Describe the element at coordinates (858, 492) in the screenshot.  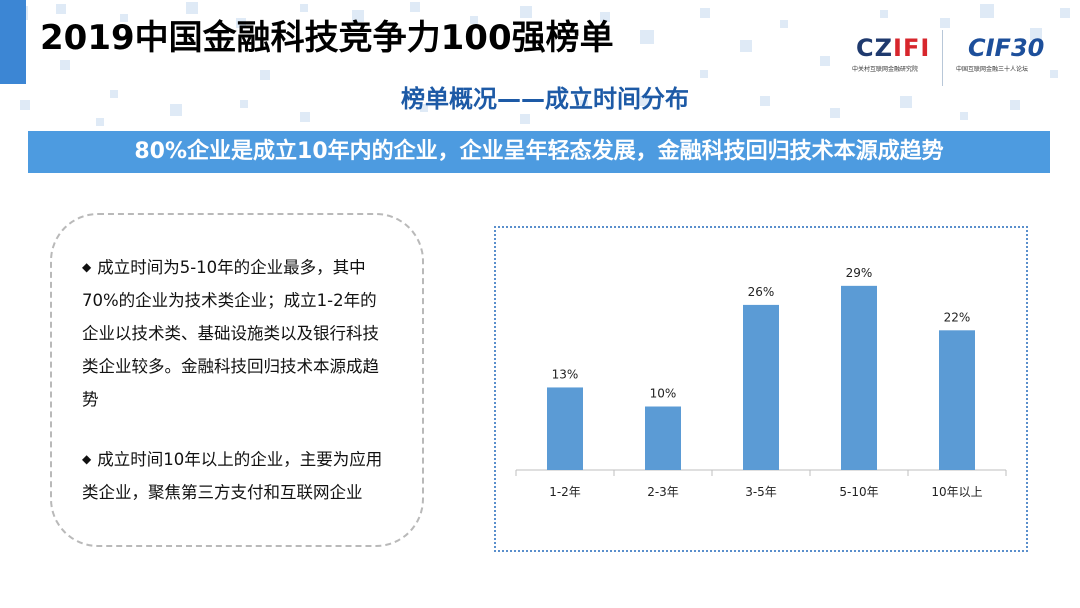
I see `x-tick-label-3: 5-10年` at that location.